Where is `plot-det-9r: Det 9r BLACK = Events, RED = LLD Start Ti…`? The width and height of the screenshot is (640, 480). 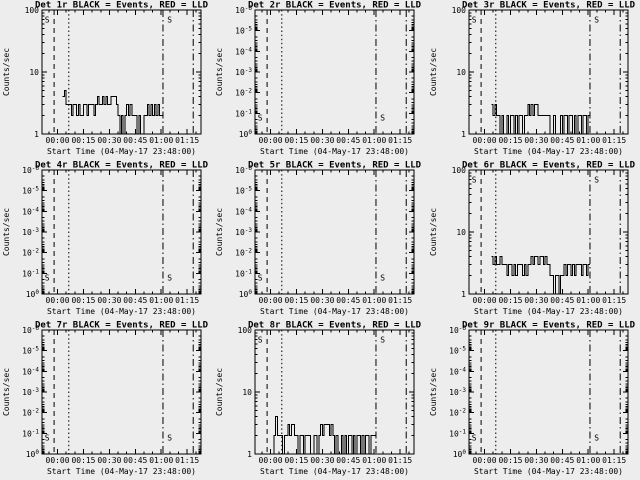 plot-det-9r: Det 9r BLACK = Events, RED = LLD Start Ti… is located at coordinates (533, 400).